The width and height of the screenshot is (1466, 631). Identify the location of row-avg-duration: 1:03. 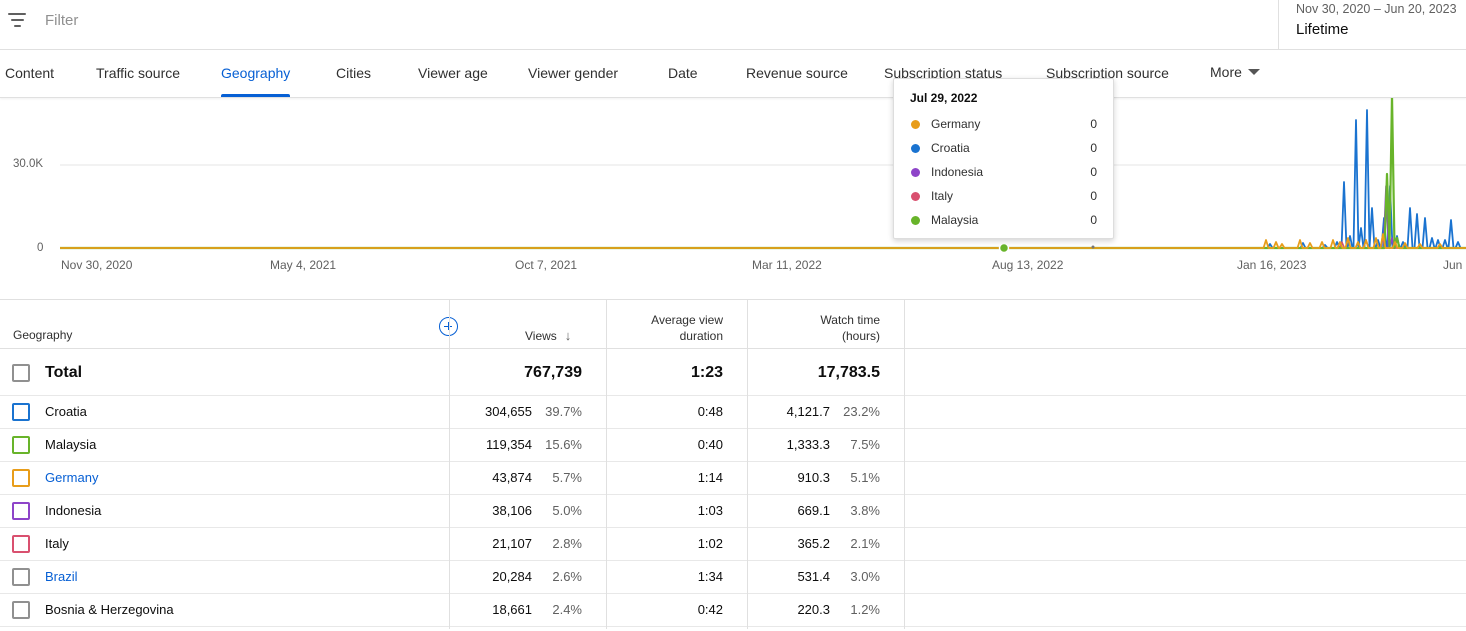
(710, 510).